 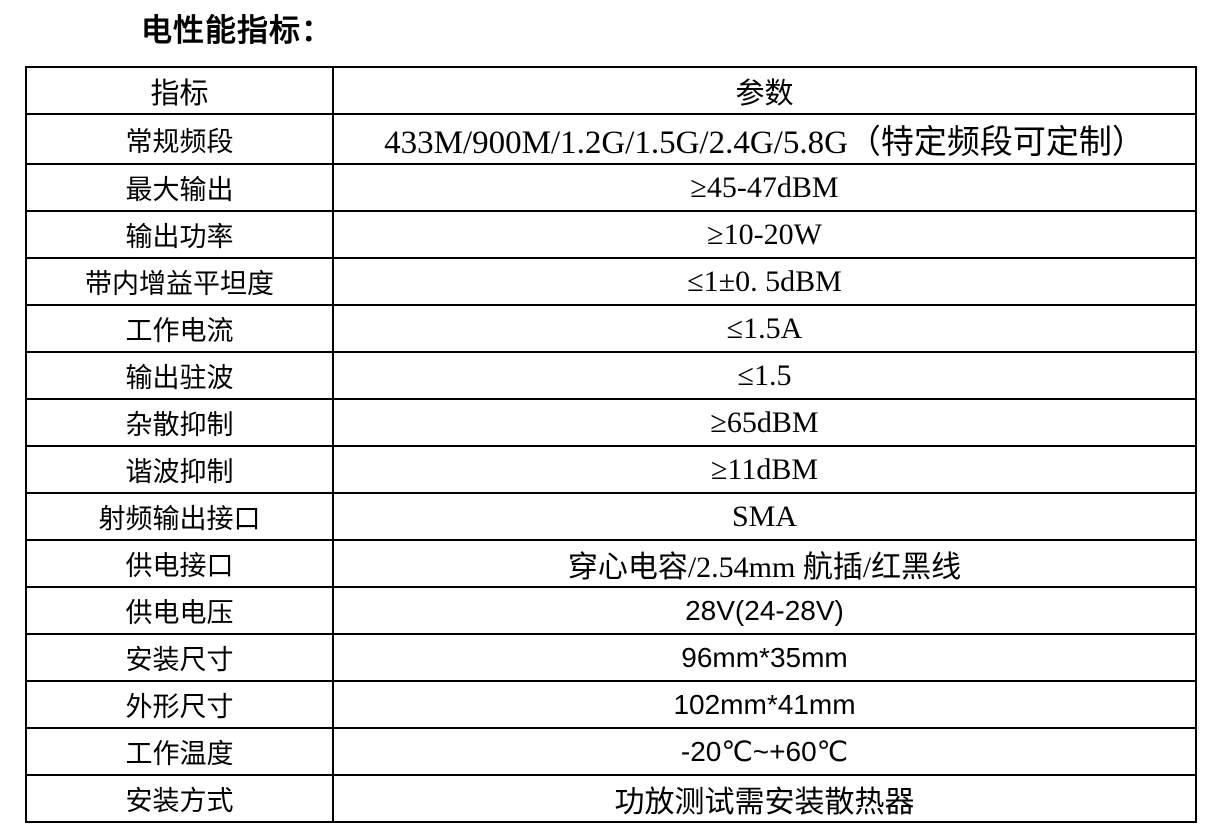 What do you see at coordinates (764, 657) in the screenshot?
I see `spec-value-mounting-size: 96mm*35mm` at bounding box center [764, 657].